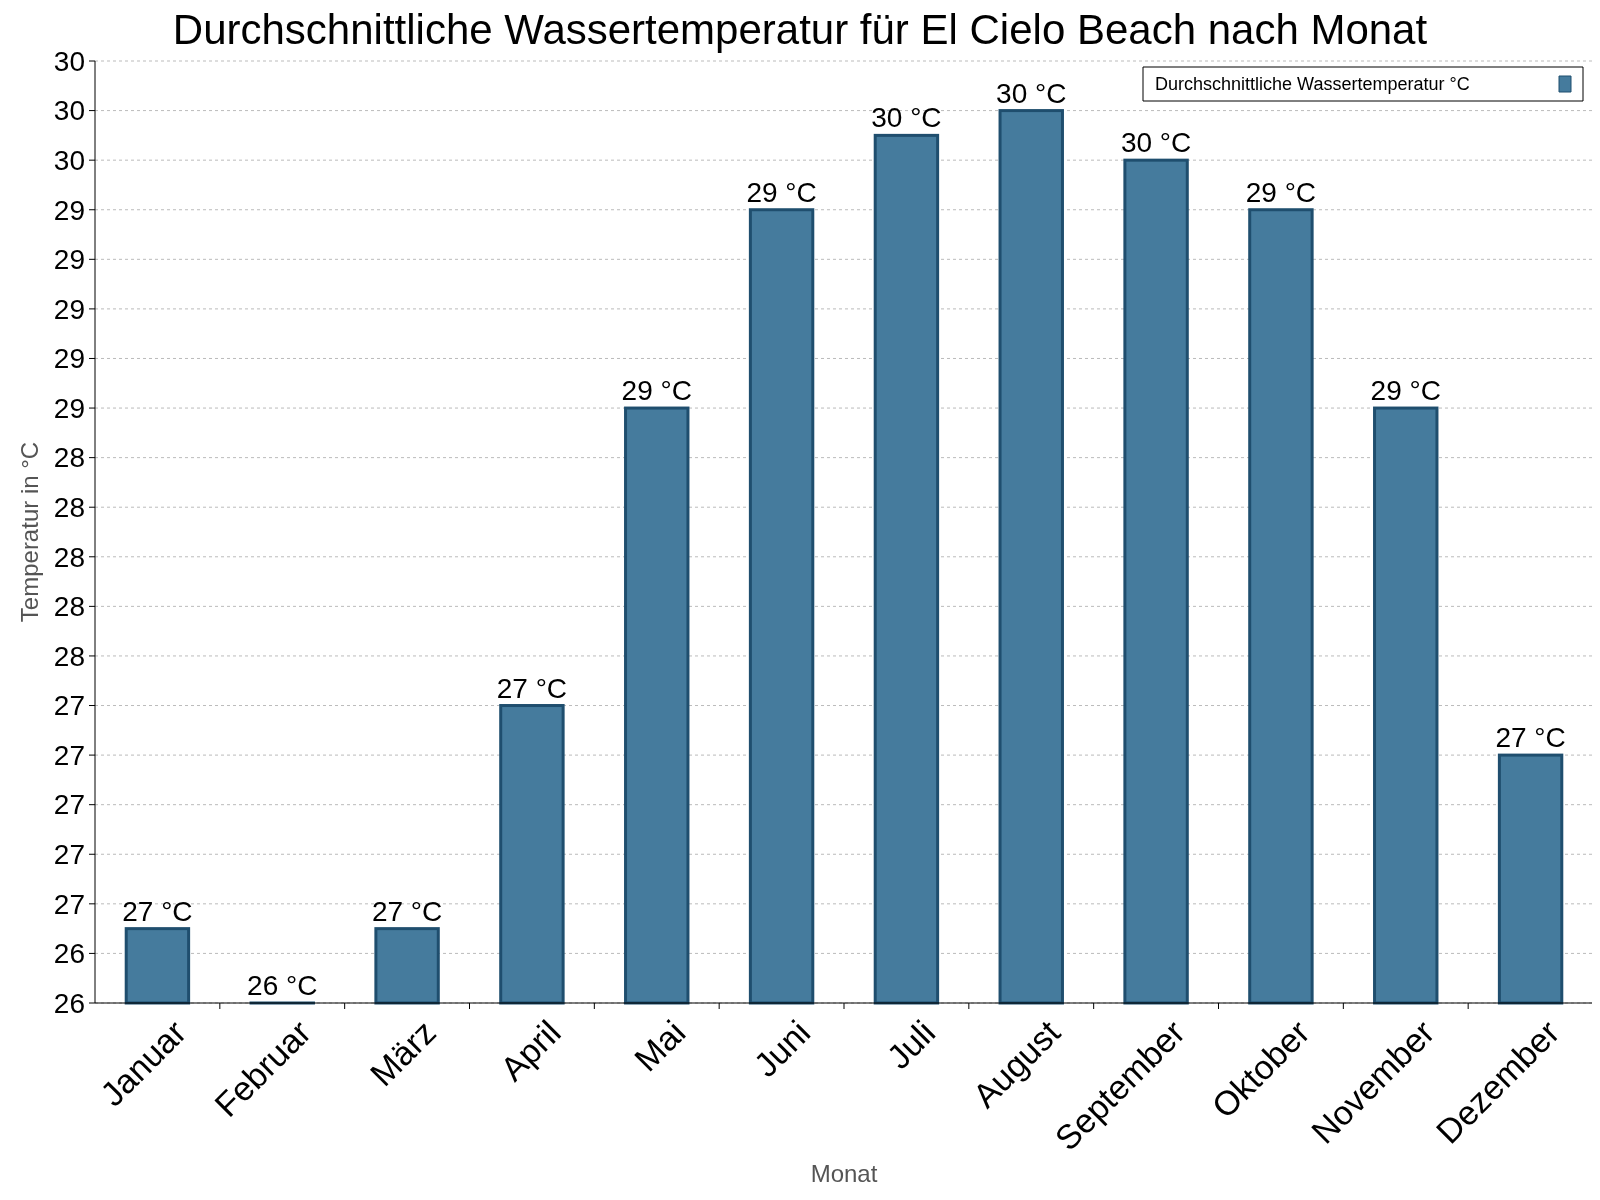 This screenshot has height=1200, width=1600. Describe the element at coordinates (782, 1048) in the screenshot. I see `x-tick-label: Juni` at that location.